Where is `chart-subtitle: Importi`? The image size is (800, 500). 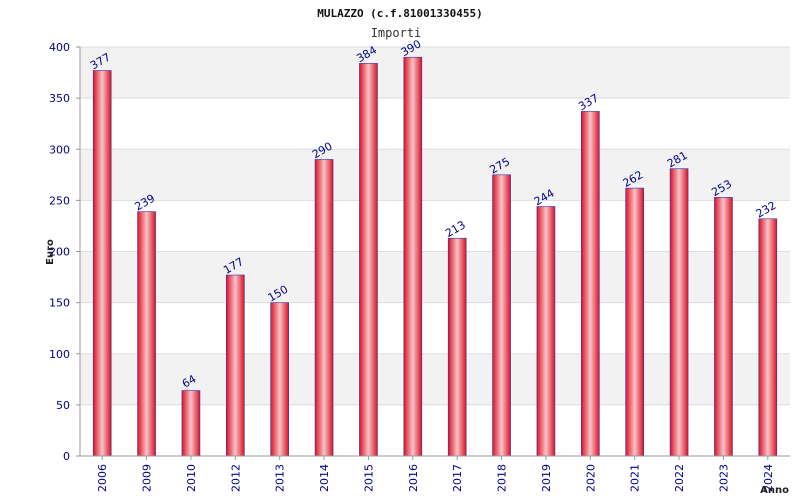 chart-subtitle: Importi is located at coordinates (396, 33).